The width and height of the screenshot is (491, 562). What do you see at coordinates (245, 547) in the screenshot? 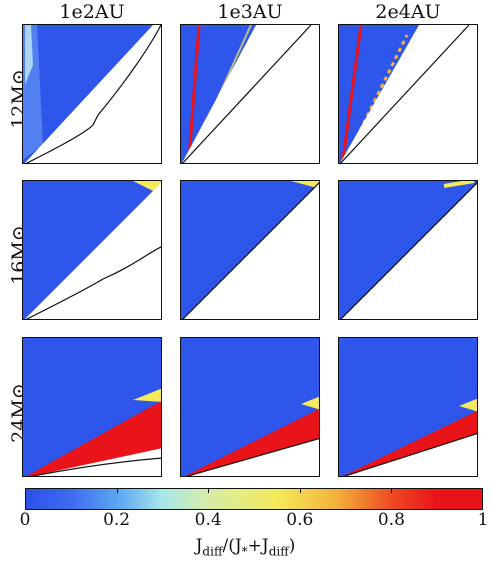
I see `colorbar-label: Jdiff/(J*+Jdiff)` at bounding box center [245, 547].